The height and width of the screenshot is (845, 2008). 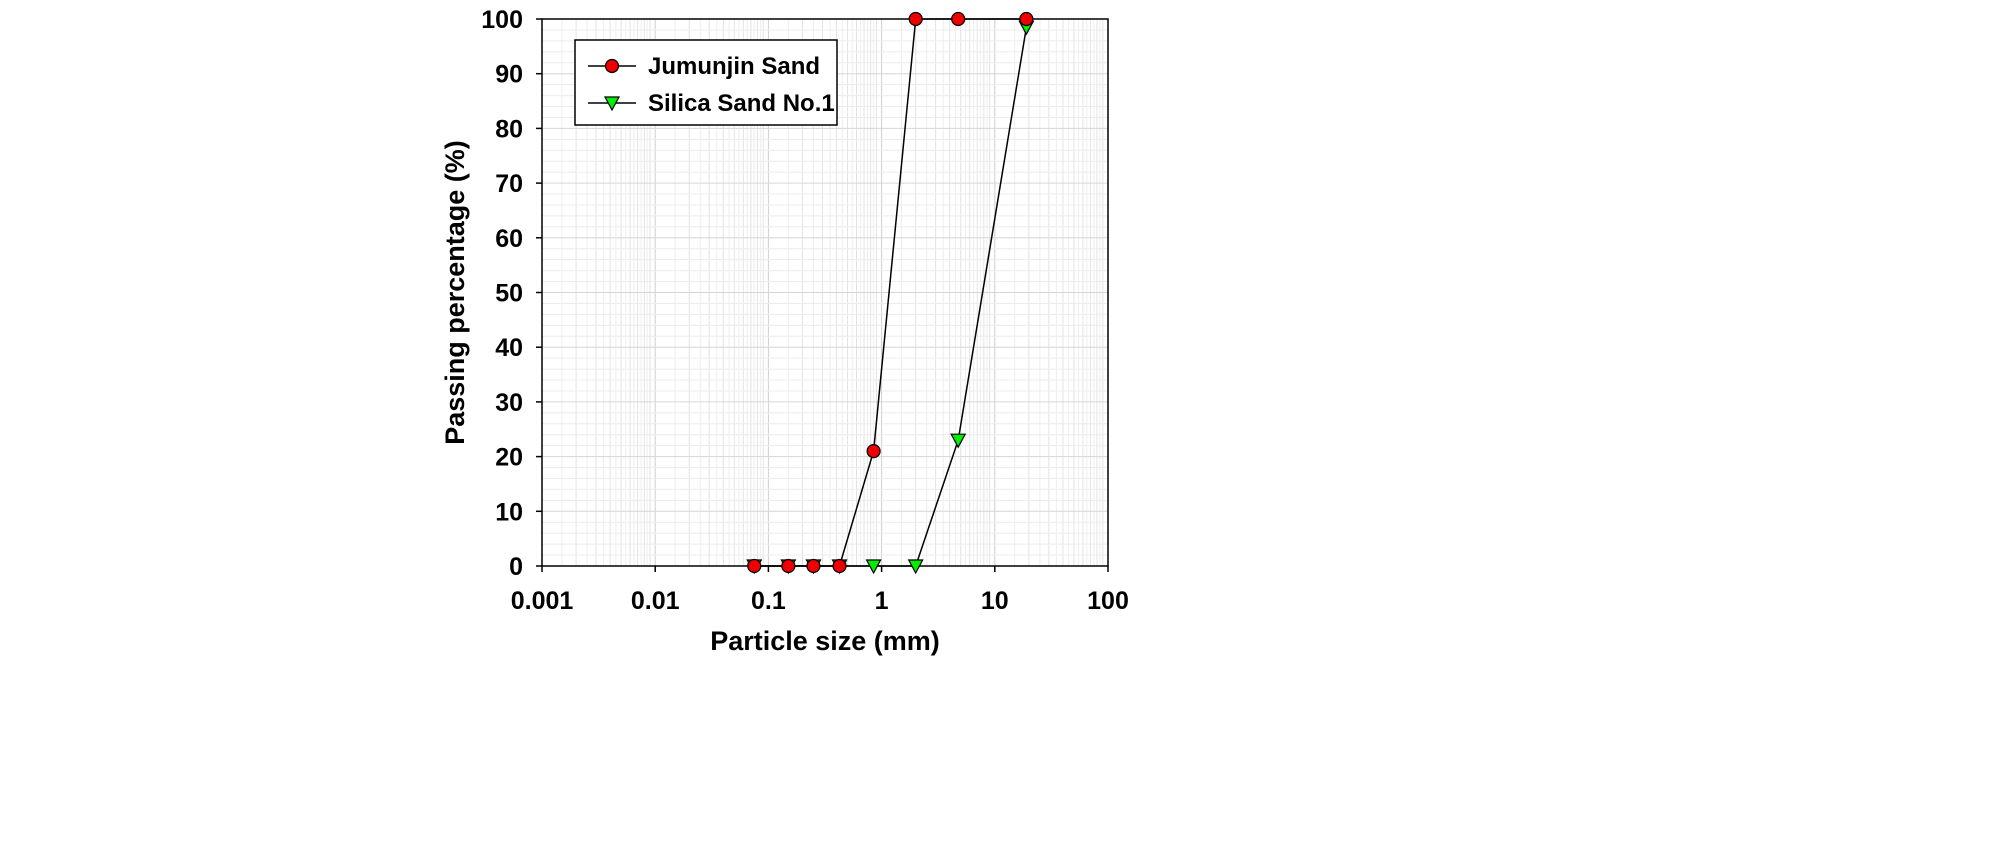 What do you see at coordinates (509, 348) in the screenshot?
I see `y-tick-label: 40` at bounding box center [509, 348].